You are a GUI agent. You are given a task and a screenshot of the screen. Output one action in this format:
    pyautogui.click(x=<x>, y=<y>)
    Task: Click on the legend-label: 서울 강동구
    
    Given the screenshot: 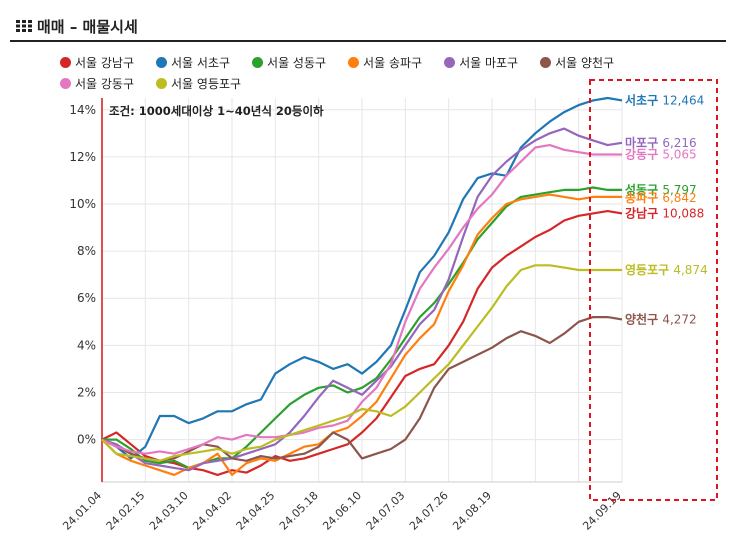 What is the action you would take?
    pyautogui.click(x=105, y=84)
    